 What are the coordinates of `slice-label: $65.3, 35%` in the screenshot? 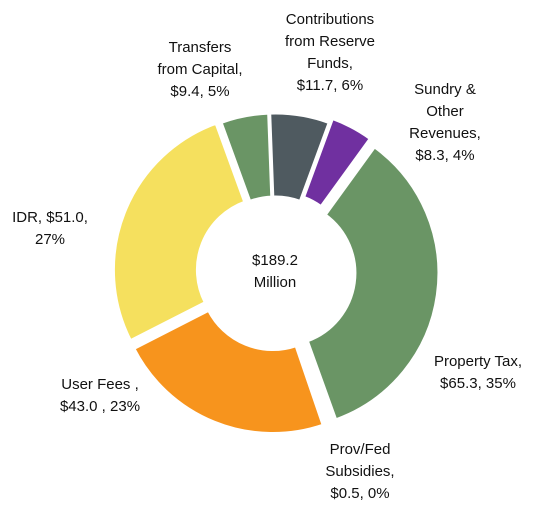 It's located at (478, 383).